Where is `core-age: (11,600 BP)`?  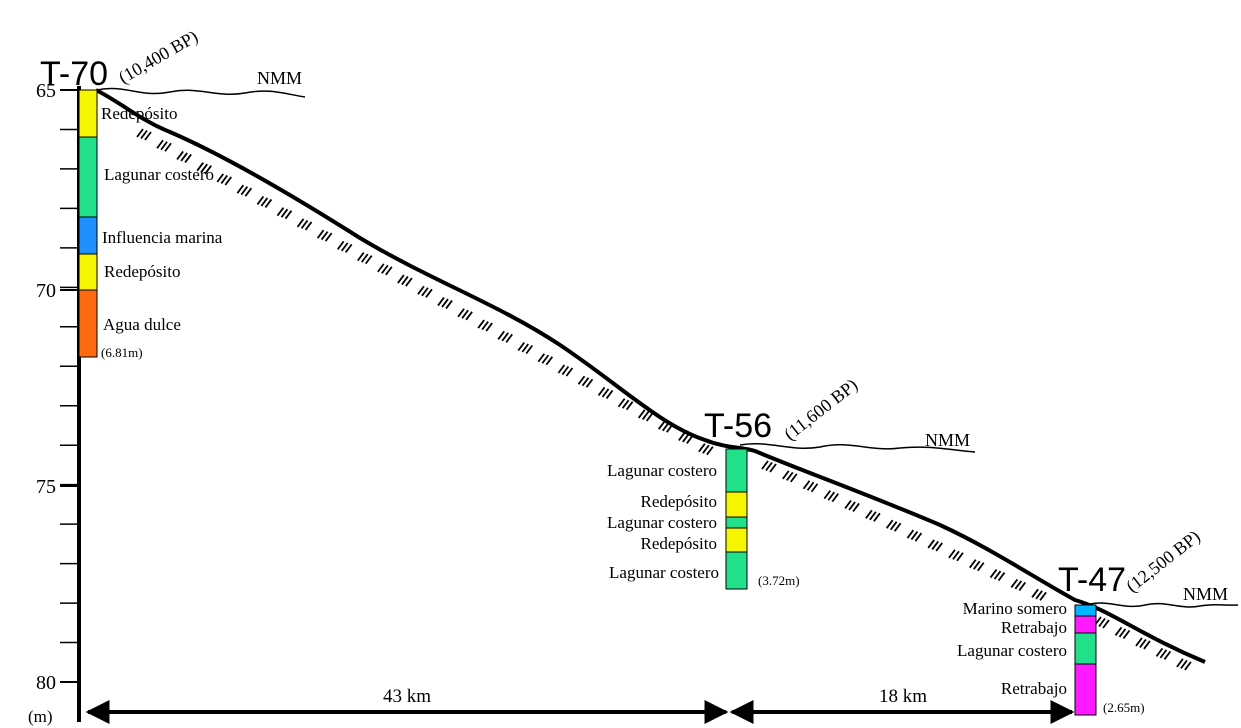
core-age: (11,600 BP) is located at coordinates (821, 410).